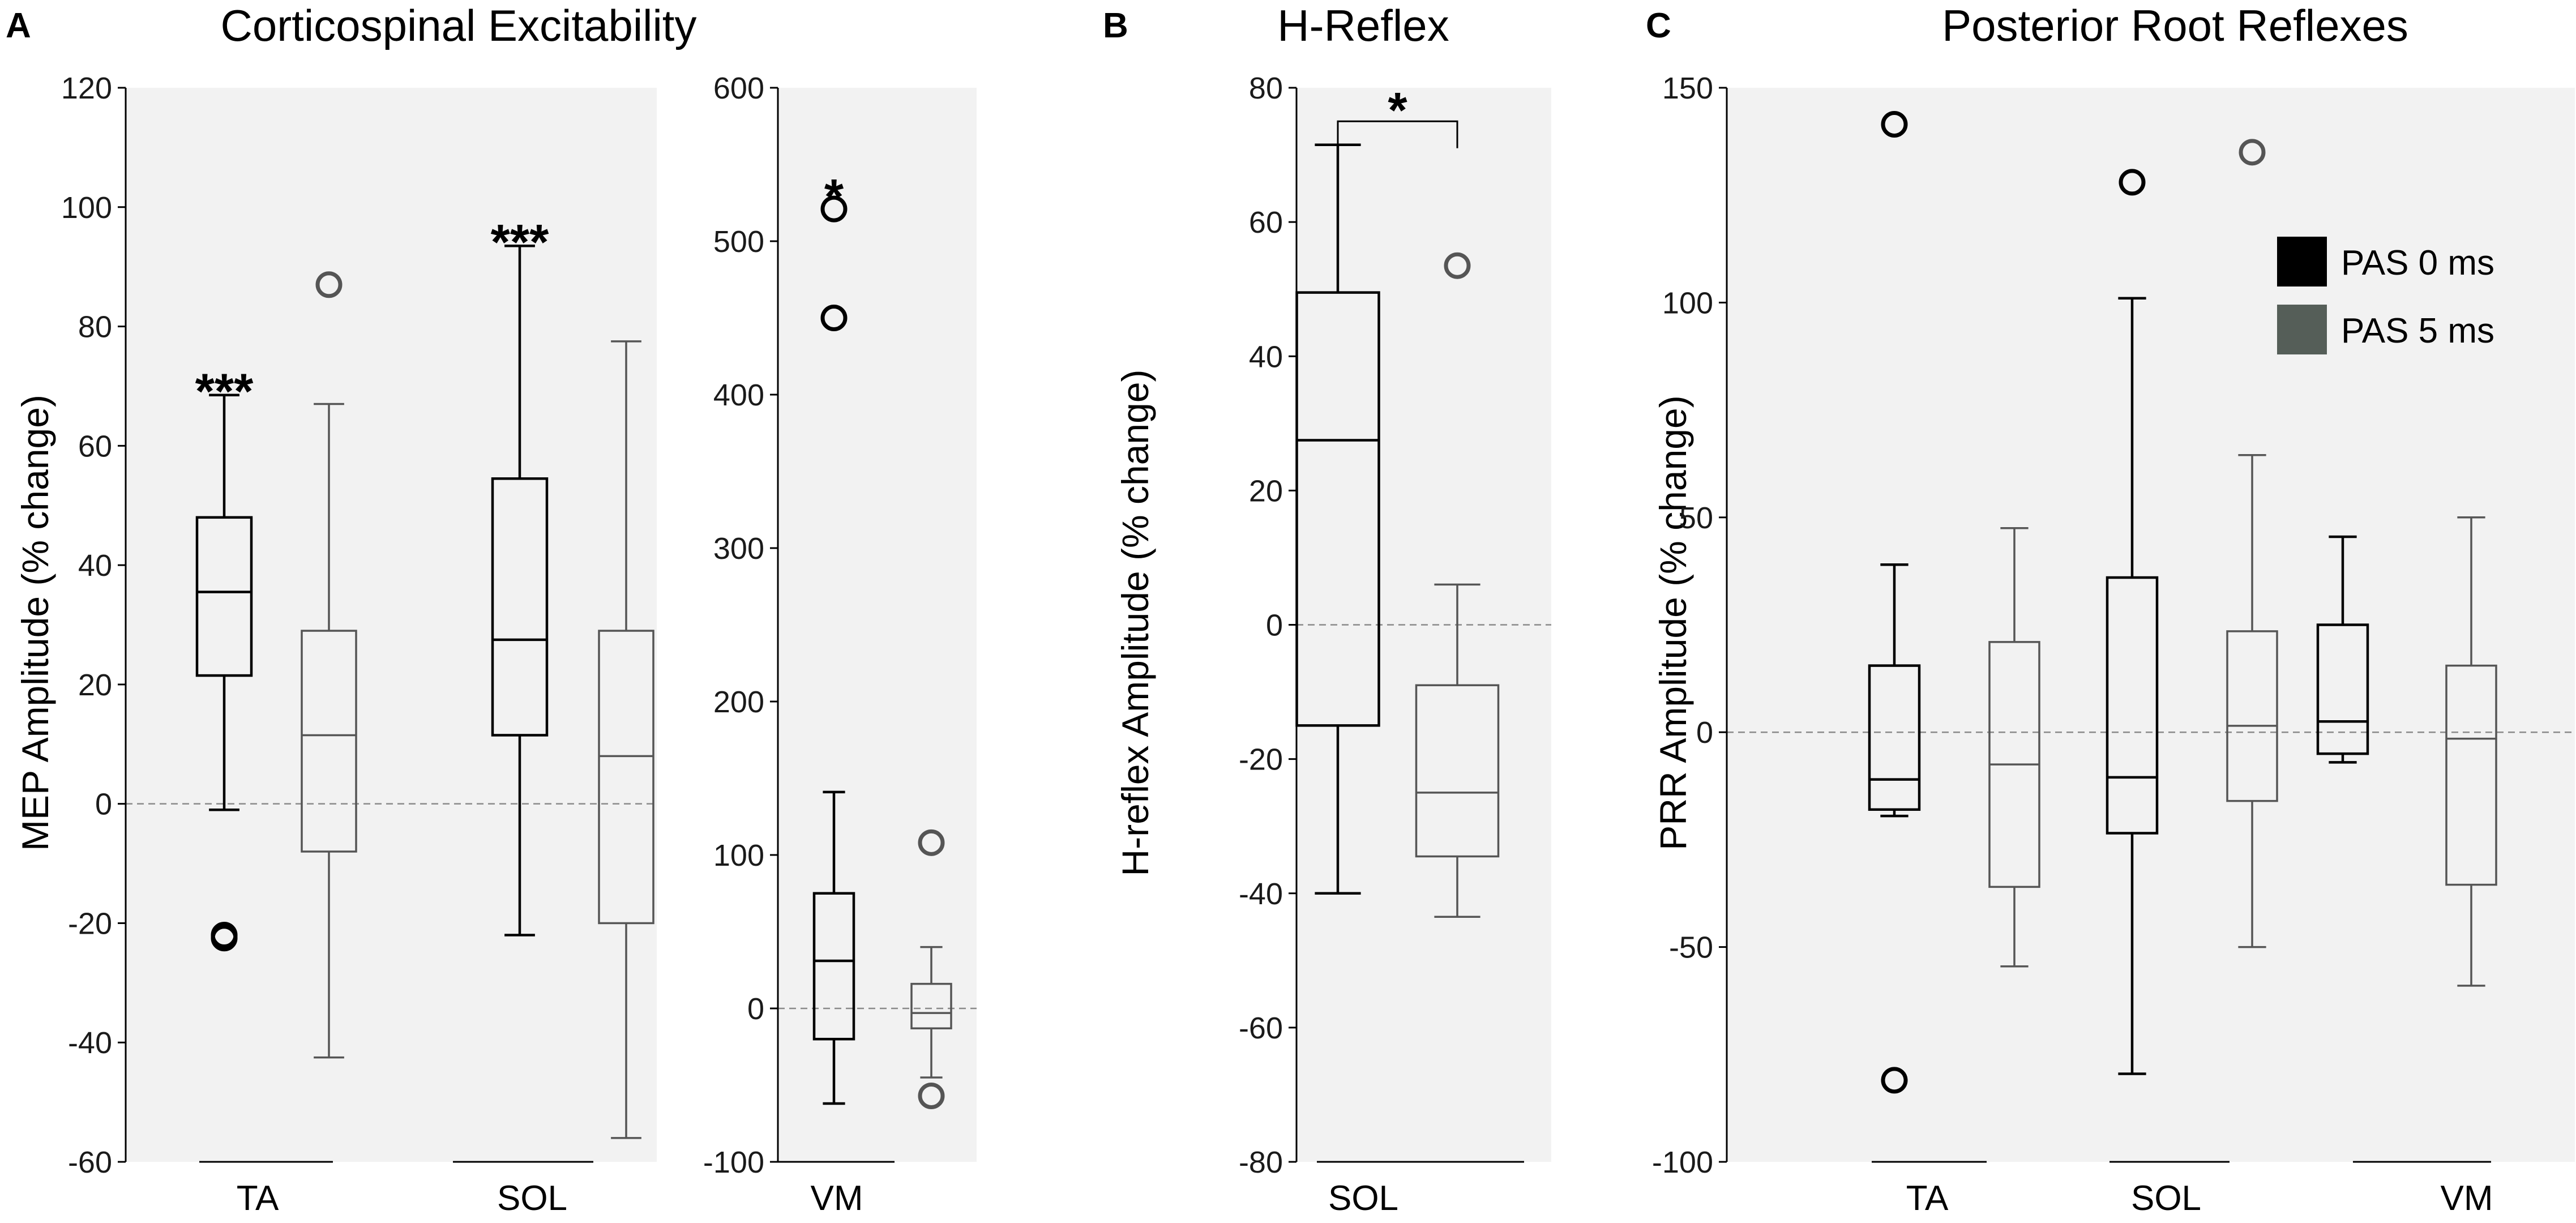 This screenshot has width=2576, height=1223. I want to click on panel-2-y-tick-label-80: -80, so click(1261, 1162).